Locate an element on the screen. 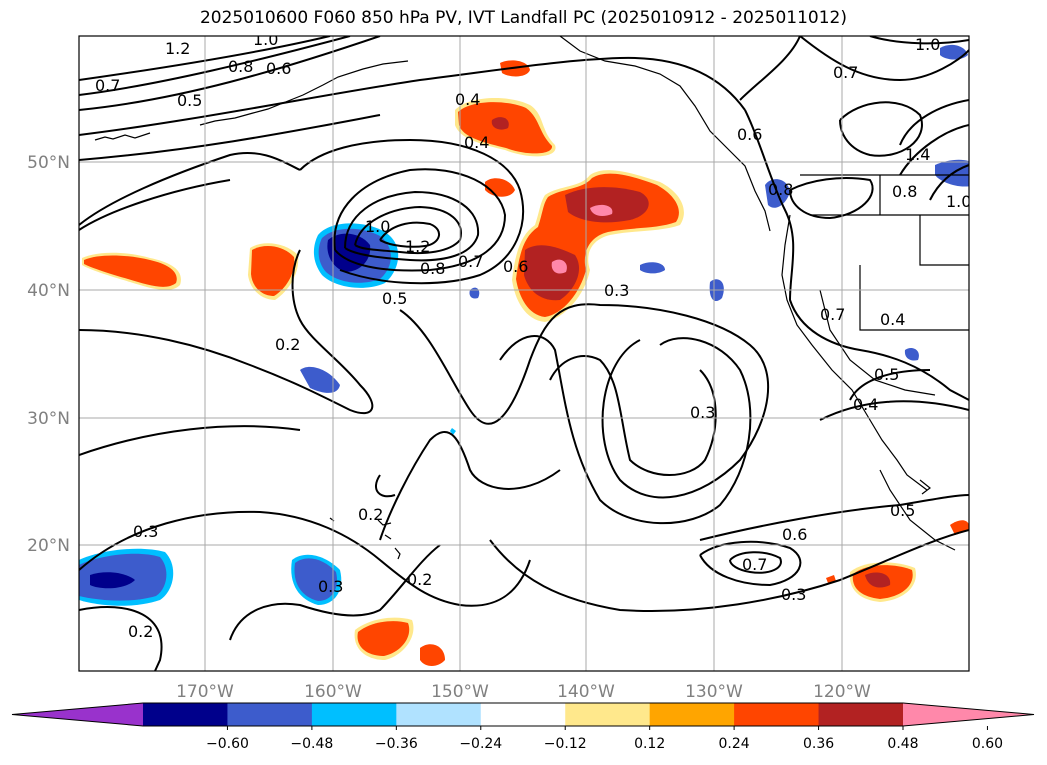 Image resolution: width=1047 pixels, height=765 pixels. lat-label: 50°N is located at coordinates (48, 163).